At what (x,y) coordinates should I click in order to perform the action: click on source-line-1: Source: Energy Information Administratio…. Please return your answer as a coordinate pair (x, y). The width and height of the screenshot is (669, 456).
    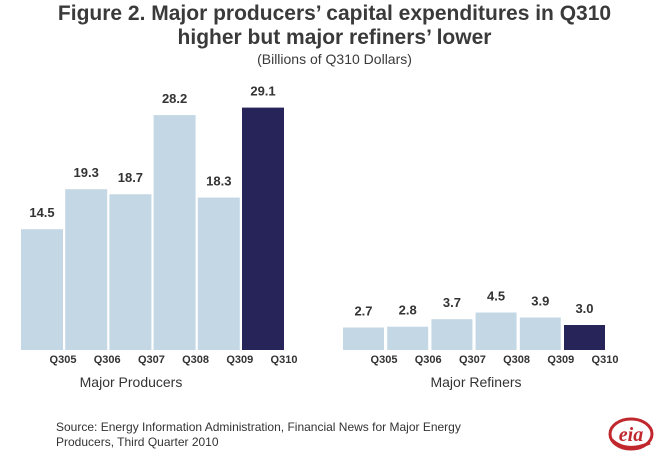
    Looking at the image, I should click on (258, 427).